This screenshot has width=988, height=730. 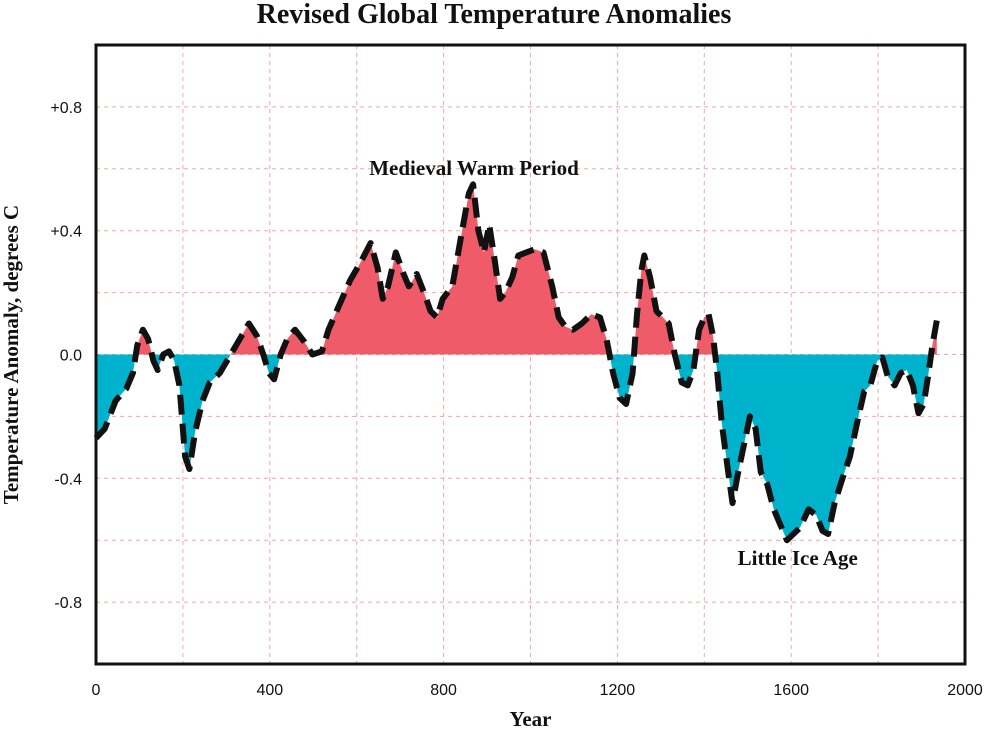 What do you see at coordinates (443, 690) in the screenshot?
I see `x-tick-label: 800` at bounding box center [443, 690].